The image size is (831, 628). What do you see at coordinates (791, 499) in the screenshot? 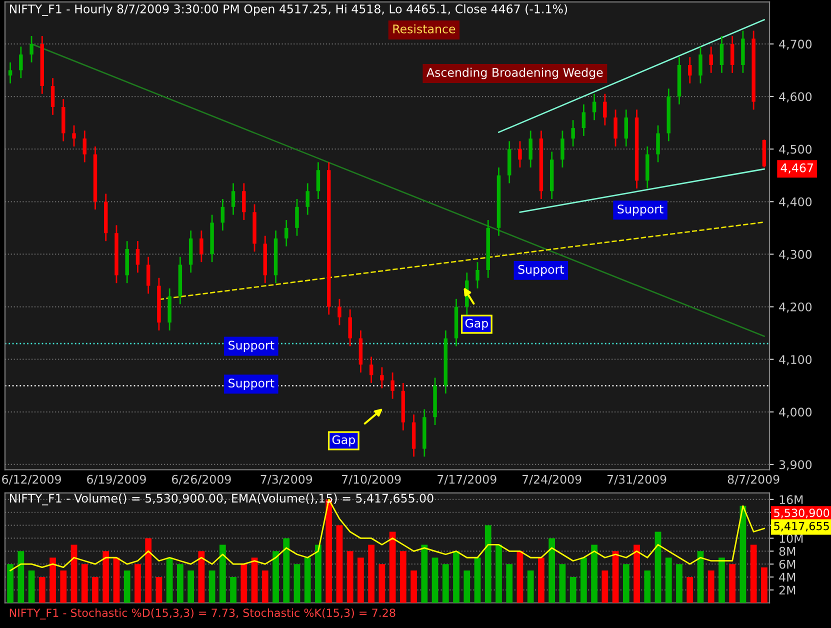
I see `y-tick-label: 16M` at bounding box center [791, 499].